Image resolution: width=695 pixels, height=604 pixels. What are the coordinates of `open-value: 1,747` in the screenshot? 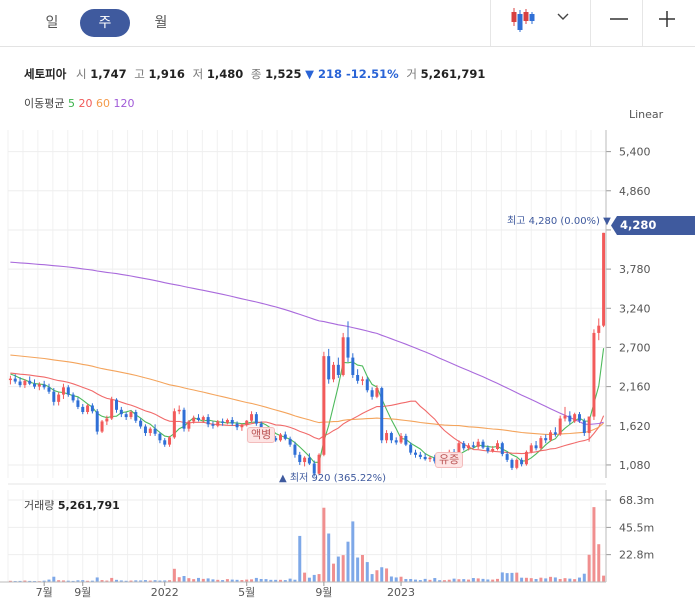 It's located at (108, 74).